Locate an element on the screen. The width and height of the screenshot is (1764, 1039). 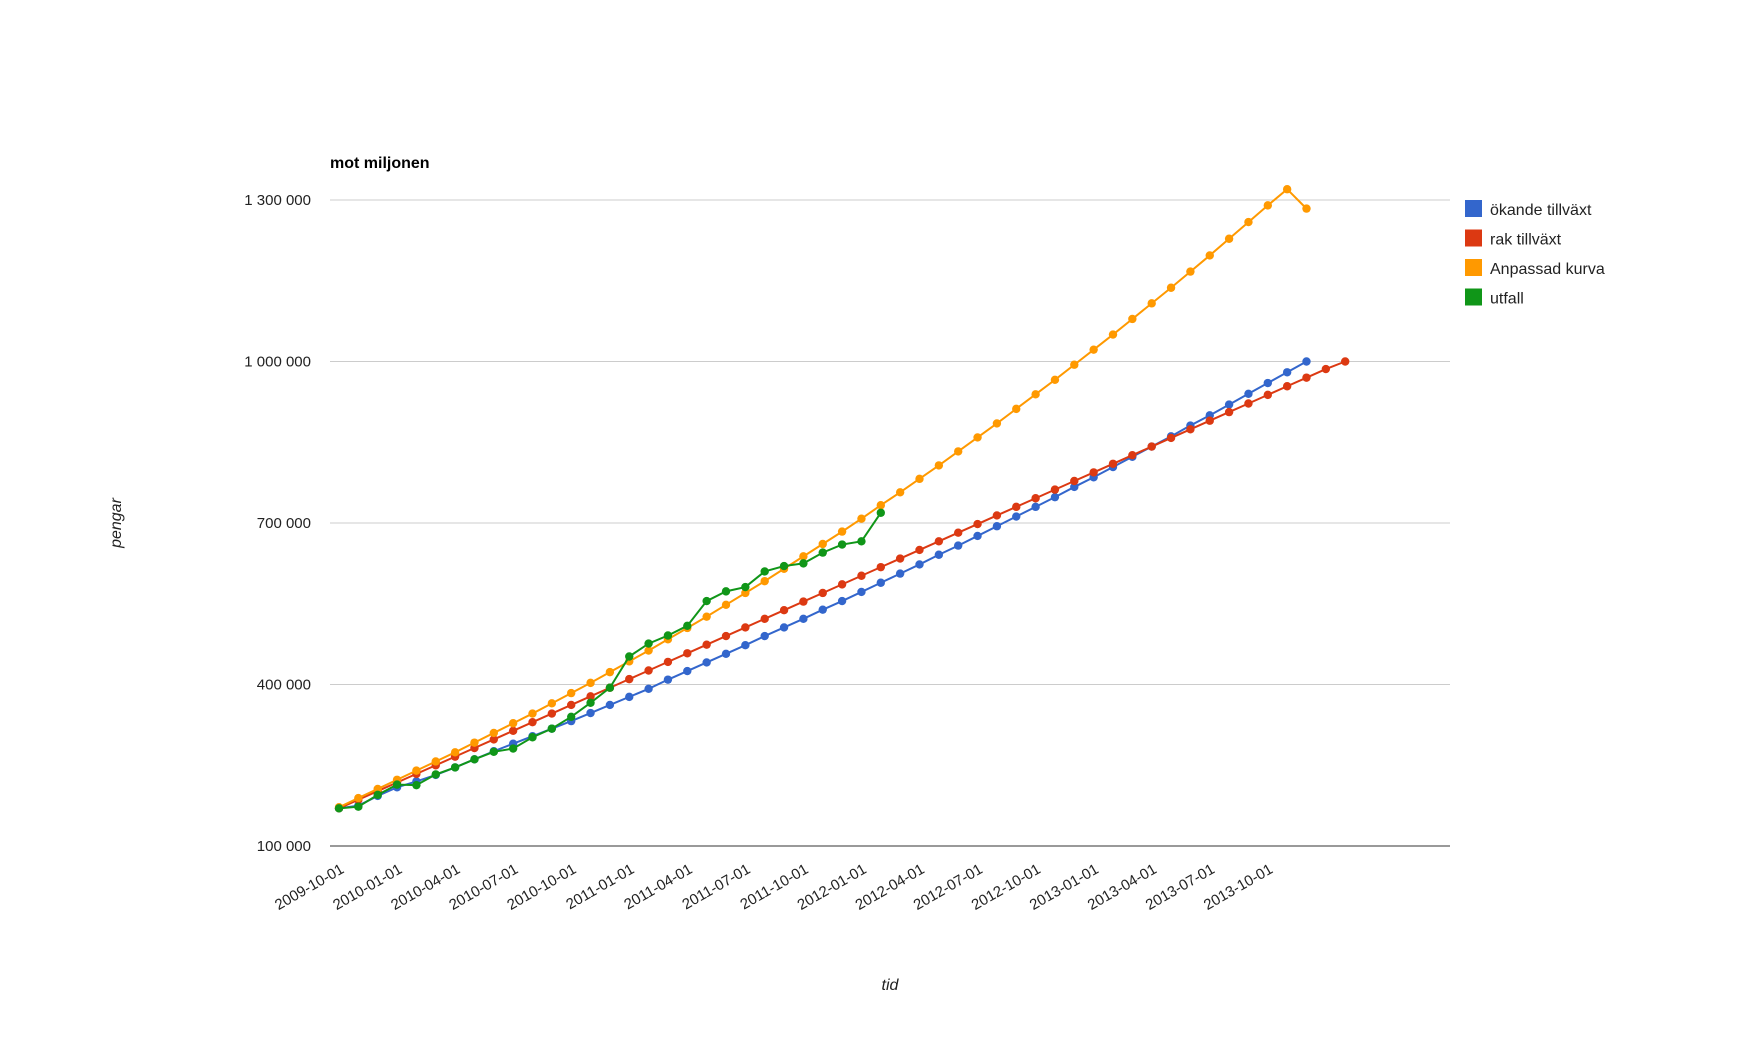
legend-label: Anpassad kurva is located at coordinates (1547, 269).